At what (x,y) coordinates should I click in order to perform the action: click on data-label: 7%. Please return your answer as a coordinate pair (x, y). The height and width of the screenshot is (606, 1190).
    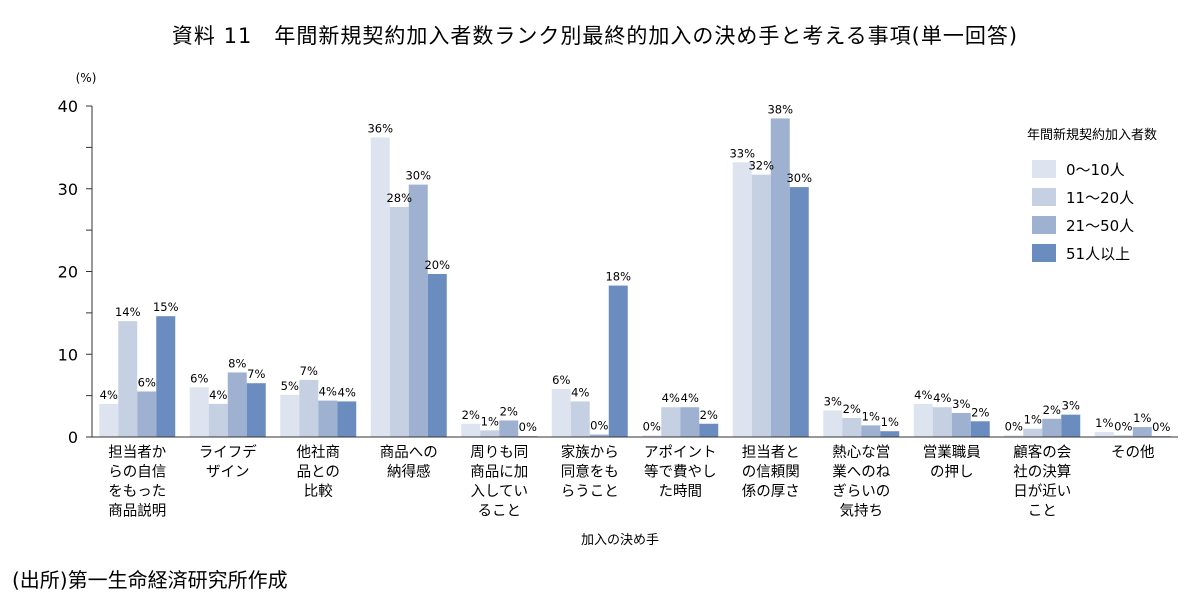
    Looking at the image, I should click on (256, 374).